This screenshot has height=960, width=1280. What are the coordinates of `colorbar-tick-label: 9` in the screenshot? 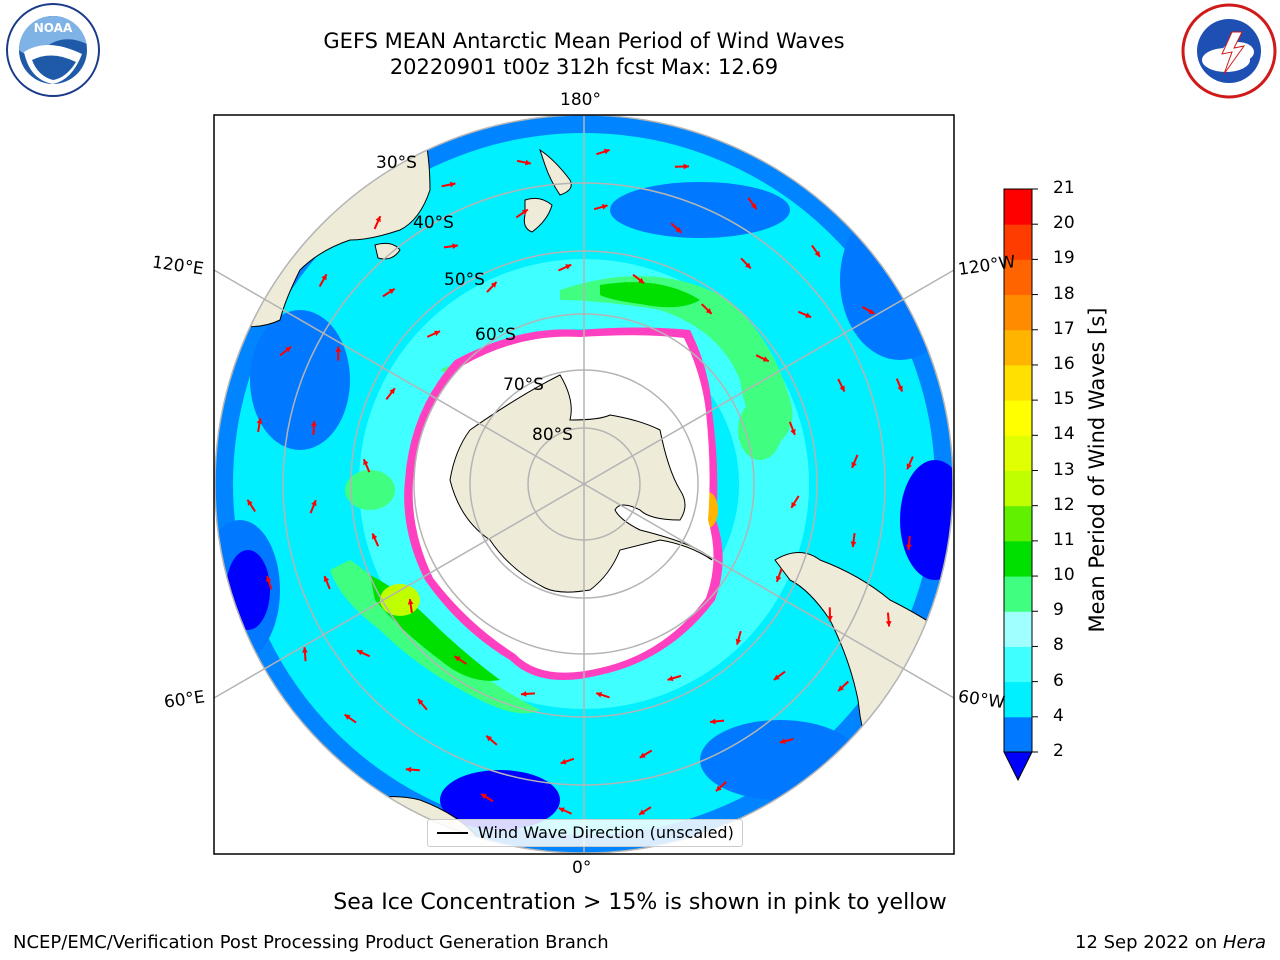 It's located at (1058, 610).